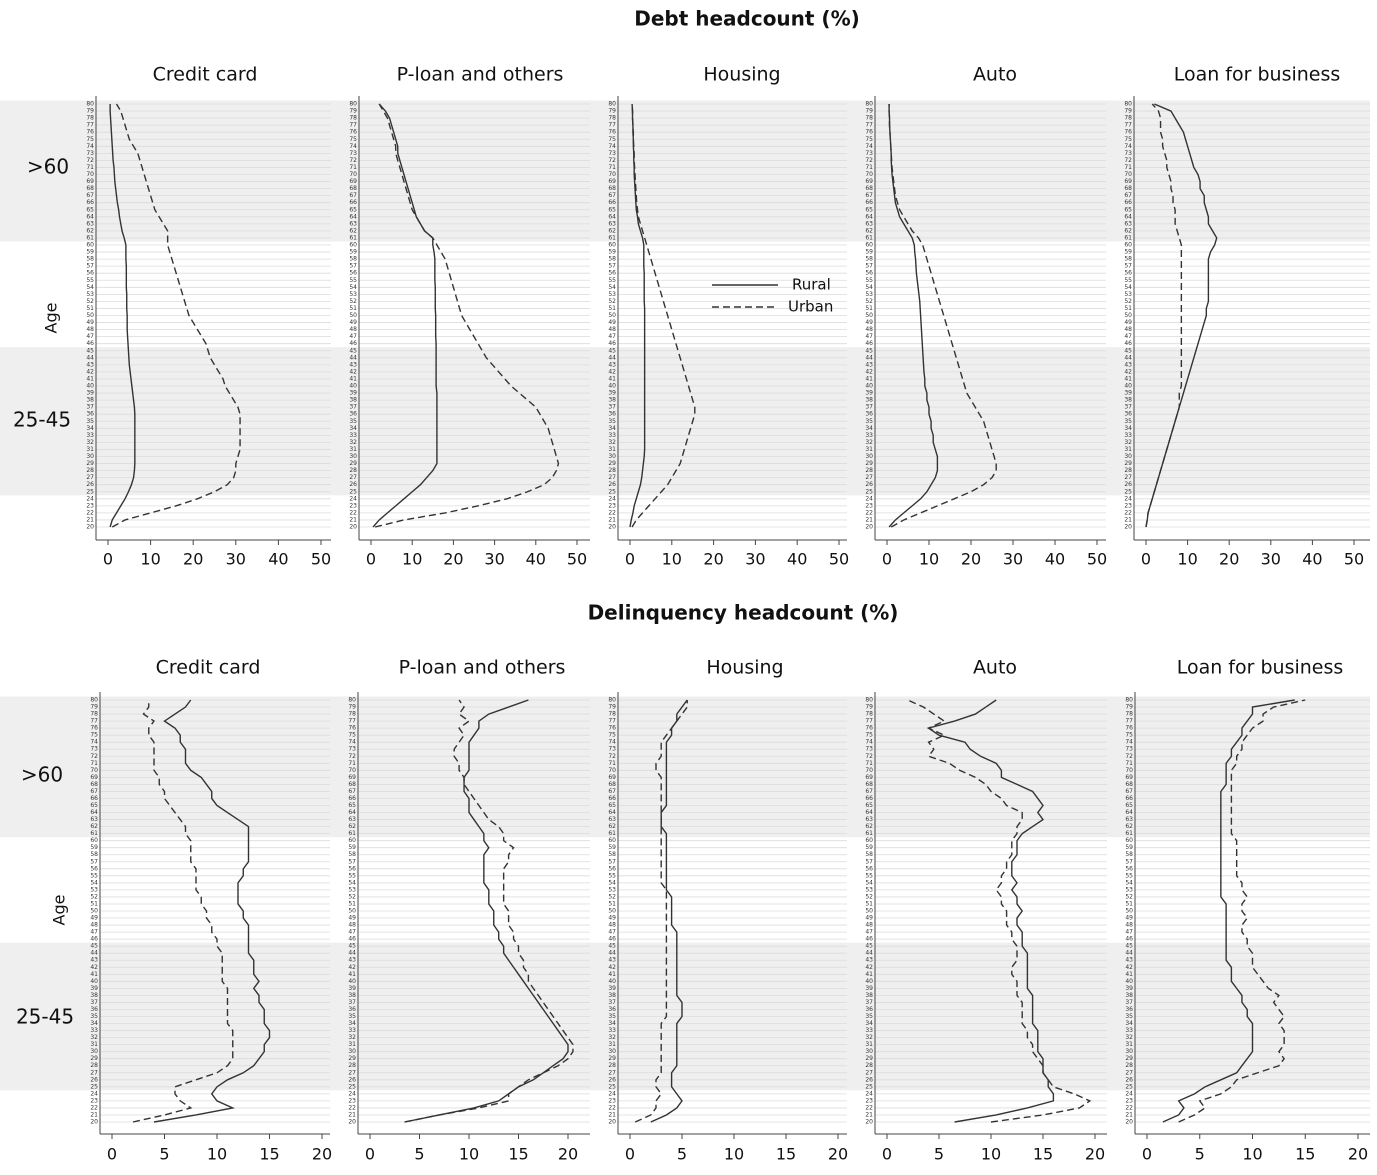 The height and width of the screenshot is (1175, 1377). What do you see at coordinates (1129, 840) in the screenshot?
I see `y-tick-label: 60` at bounding box center [1129, 840].